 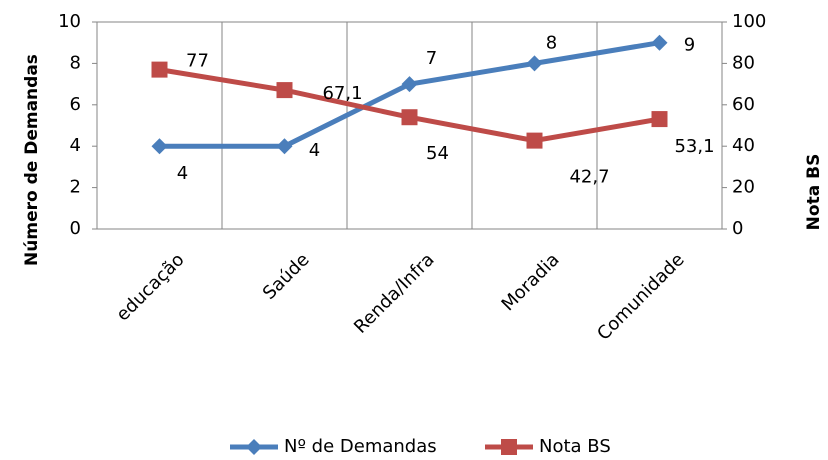 What do you see at coordinates (694, 146) in the screenshot?
I see `data-label: 53,1` at bounding box center [694, 146].